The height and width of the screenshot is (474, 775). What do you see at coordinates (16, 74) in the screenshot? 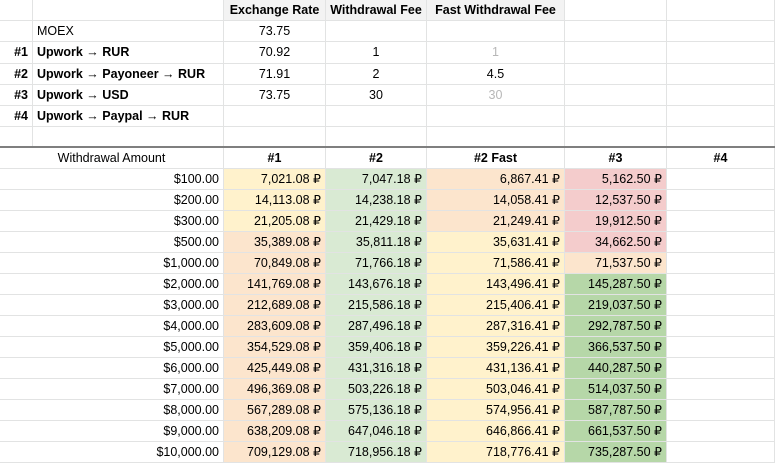
I see `row-number: #2` at bounding box center [16, 74].